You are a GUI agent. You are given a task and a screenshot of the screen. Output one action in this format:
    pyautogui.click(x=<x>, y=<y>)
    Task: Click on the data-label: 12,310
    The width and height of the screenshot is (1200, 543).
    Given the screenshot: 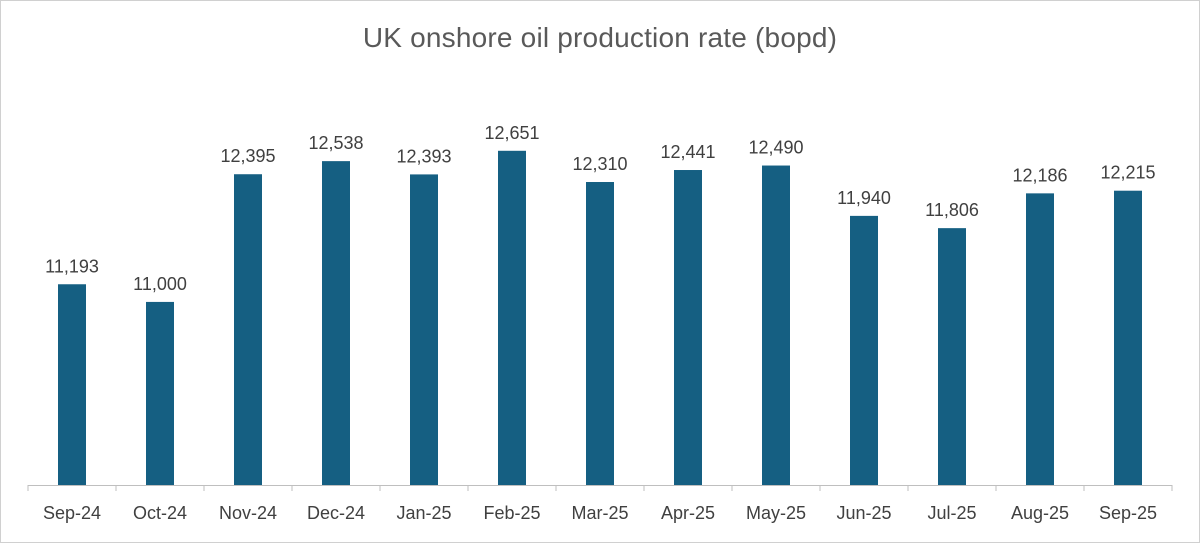 What is the action you would take?
    pyautogui.click(x=599, y=164)
    